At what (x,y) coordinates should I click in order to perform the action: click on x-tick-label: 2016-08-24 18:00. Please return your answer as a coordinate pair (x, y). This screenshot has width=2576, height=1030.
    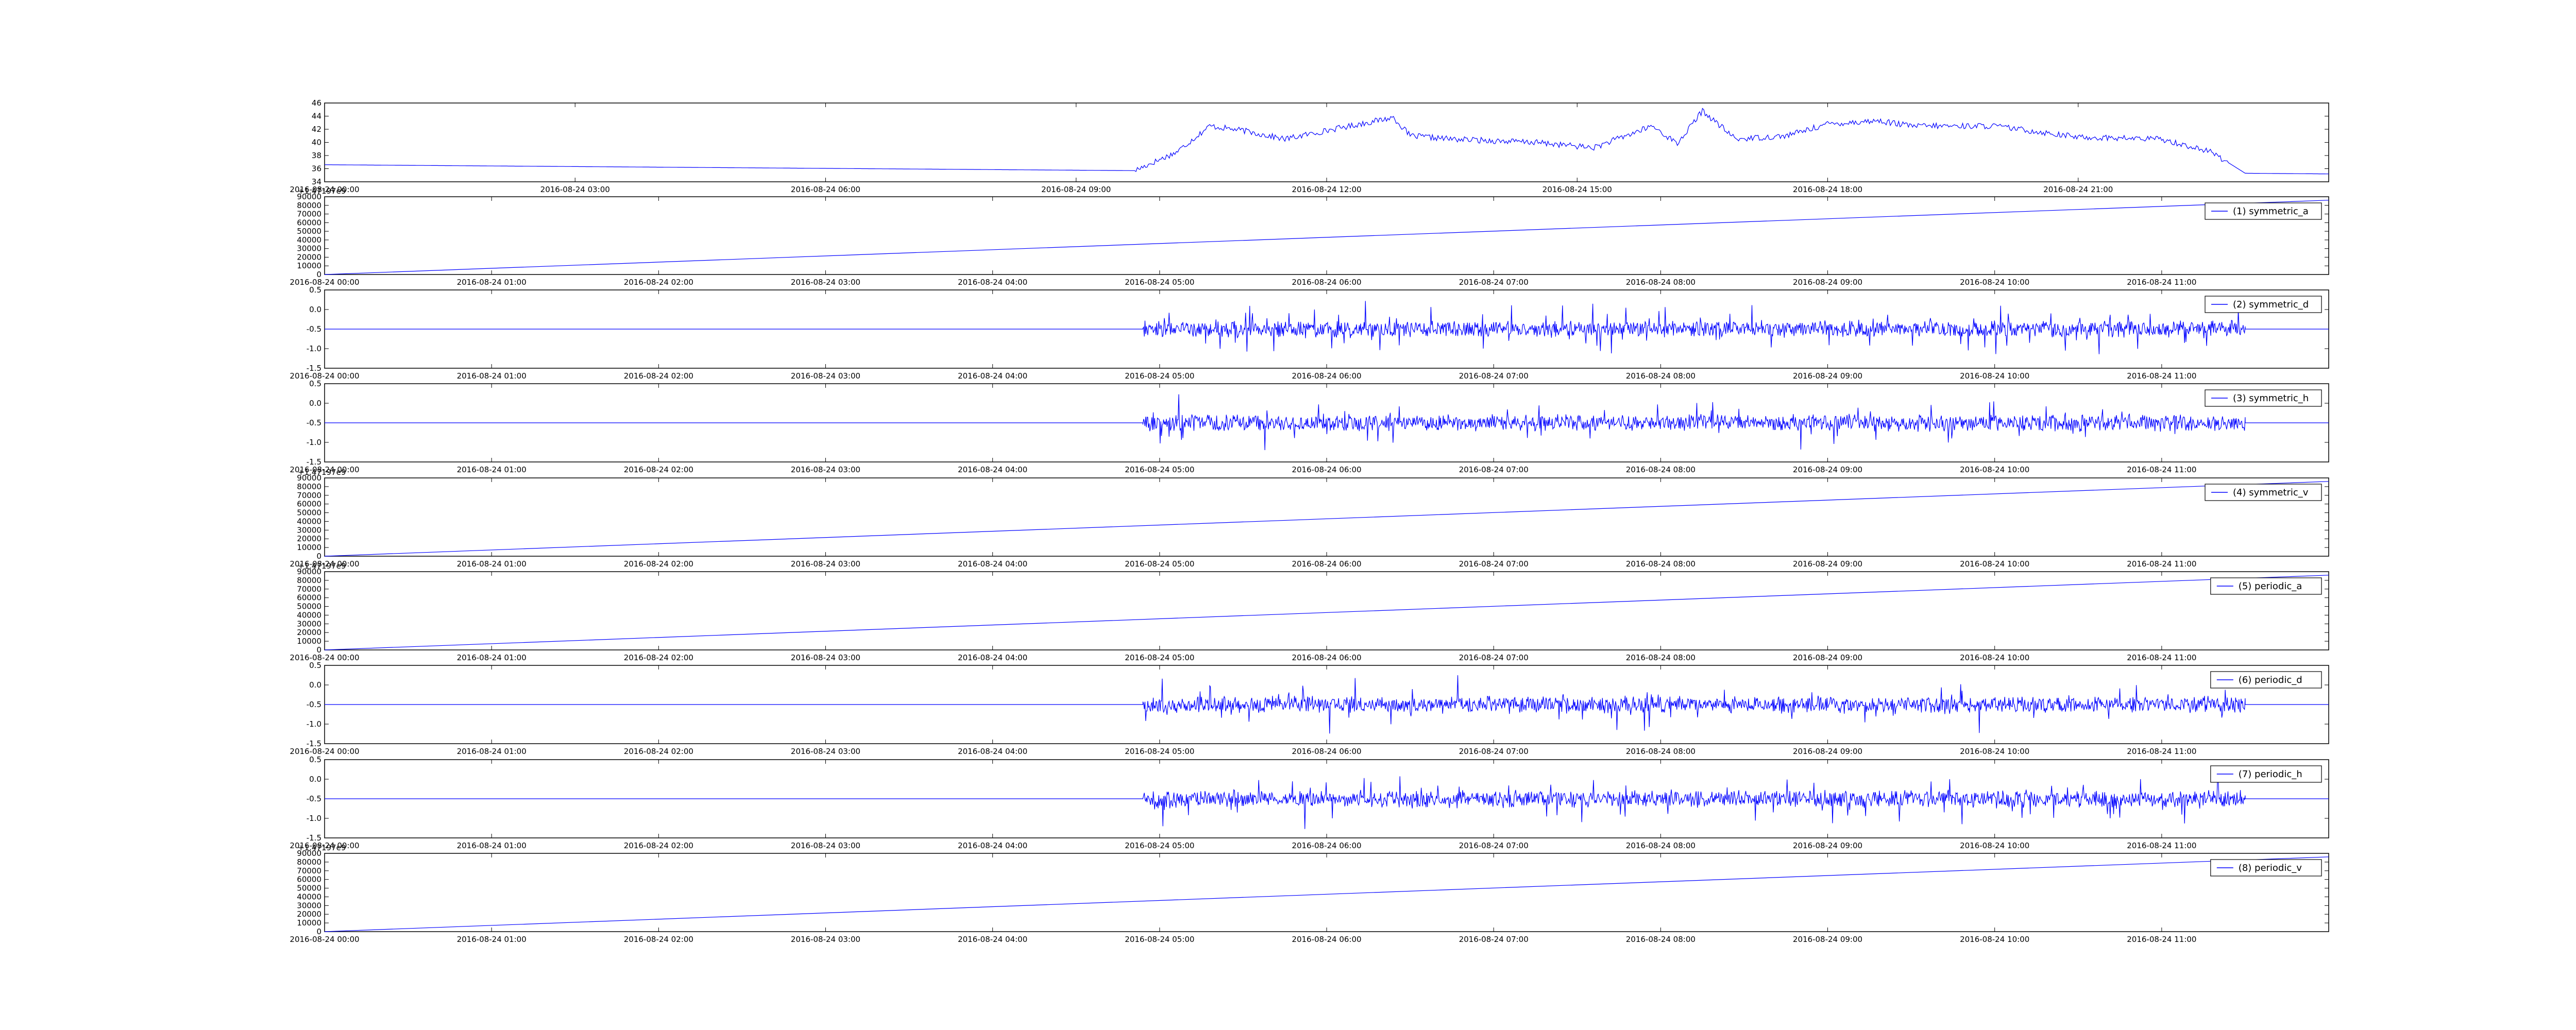
    Looking at the image, I should click on (1827, 189).